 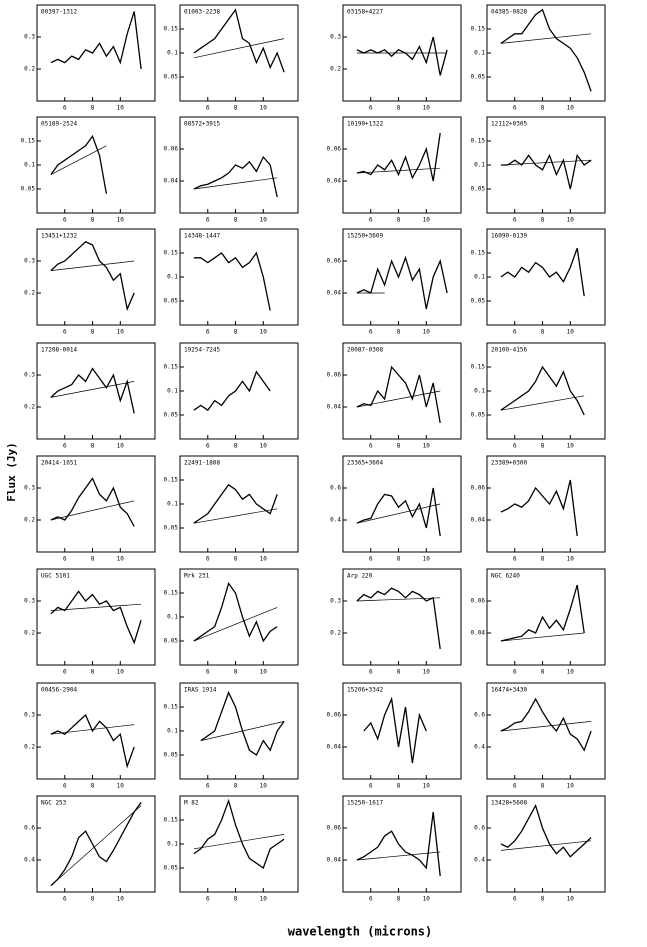 What do you see at coordinates (365, 463) in the screenshot?
I see `panel-title: 23365+3604` at bounding box center [365, 463].